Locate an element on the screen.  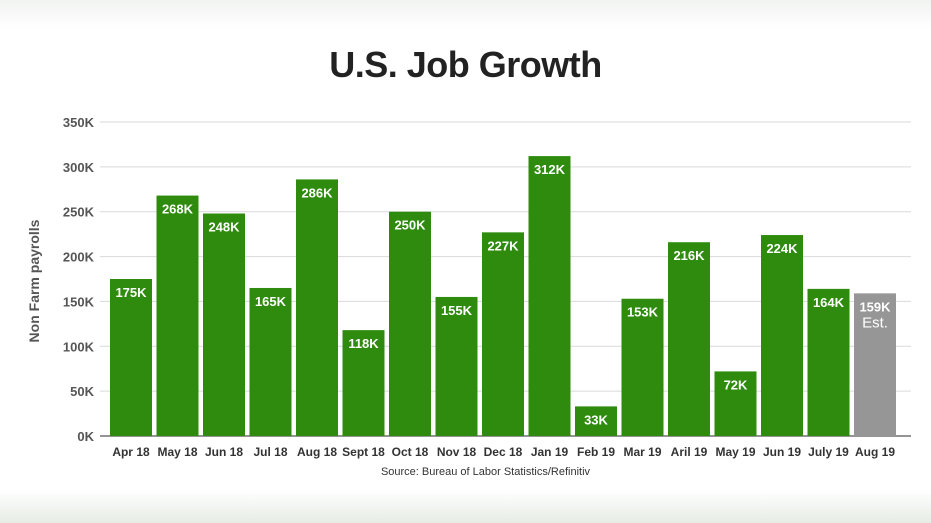
data-label: 224K is located at coordinates (782, 248).